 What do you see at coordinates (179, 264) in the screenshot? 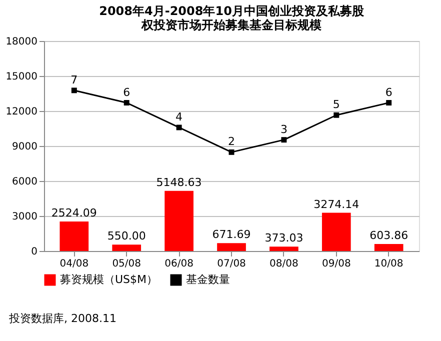
I see `x-tick-label: 06/08` at bounding box center [179, 264].